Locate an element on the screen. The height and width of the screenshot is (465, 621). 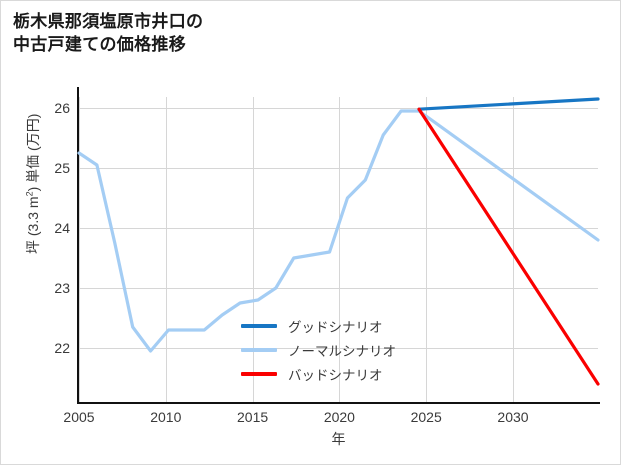
x-axis-label: 年 is located at coordinates (338, 439).